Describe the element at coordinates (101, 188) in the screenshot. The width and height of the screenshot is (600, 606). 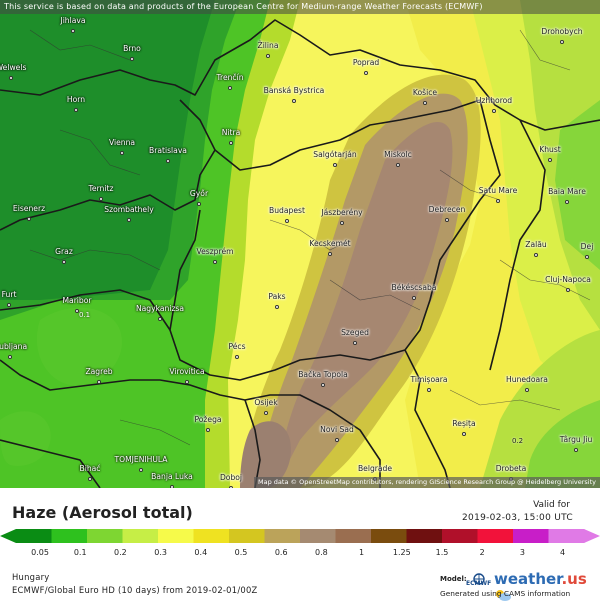
I see `city-label: Ternitz` at that location.